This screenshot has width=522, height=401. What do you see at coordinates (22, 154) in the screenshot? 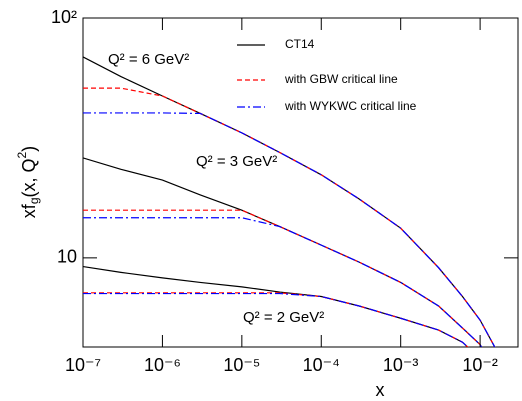
I see `y-label-sup: 2` at bounding box center [22, 154].